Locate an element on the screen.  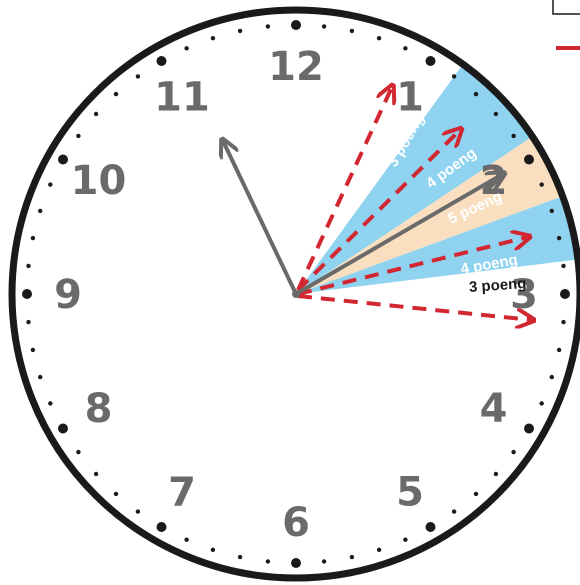
numeral-6: 6 is located at coordinates (296, 523).